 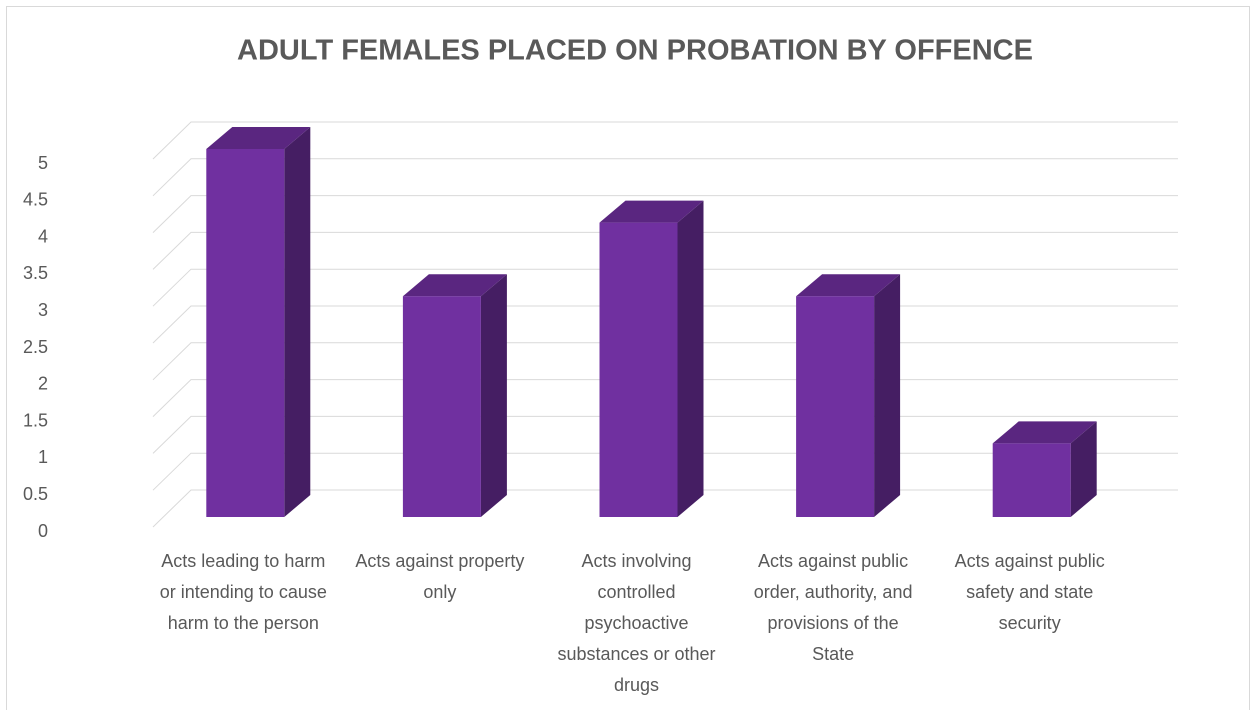 What do you see at coordinates (35, 420) in the screenshot?
I see `y-tick-label: 1.5` at bounding box center [35, 420].